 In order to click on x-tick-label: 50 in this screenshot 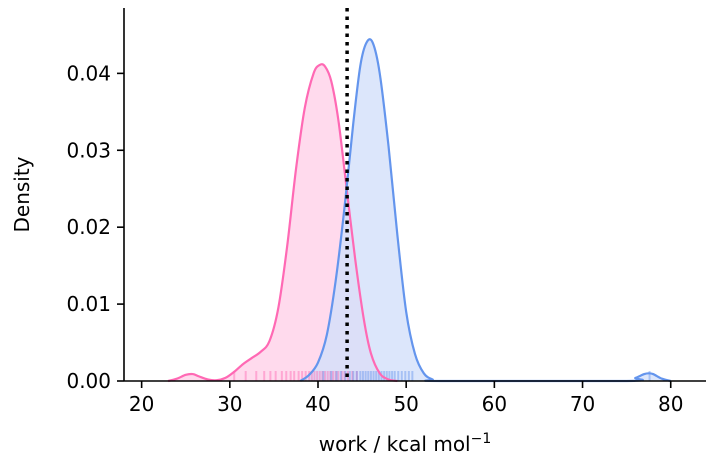, I will do `click(405, 404)`.